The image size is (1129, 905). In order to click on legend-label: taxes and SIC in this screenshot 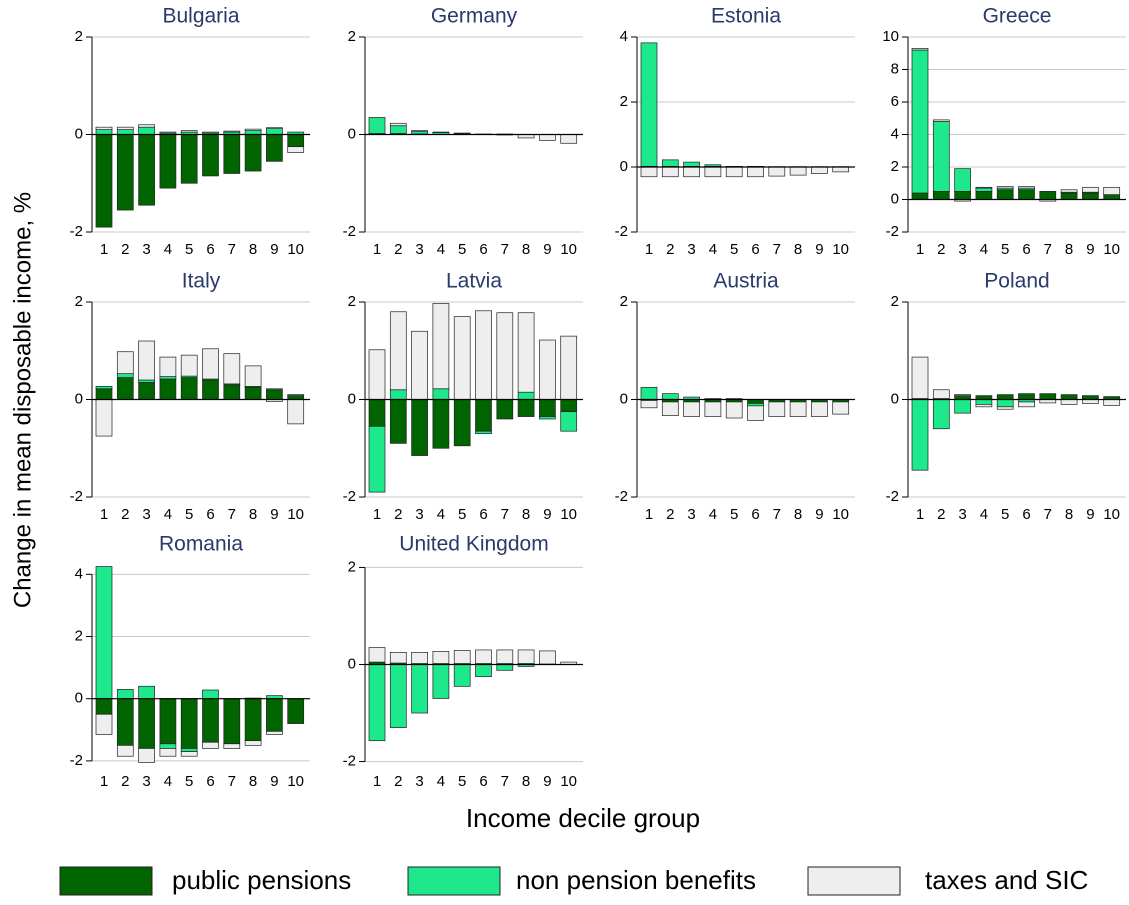, I will do `click(1006, 880)`.